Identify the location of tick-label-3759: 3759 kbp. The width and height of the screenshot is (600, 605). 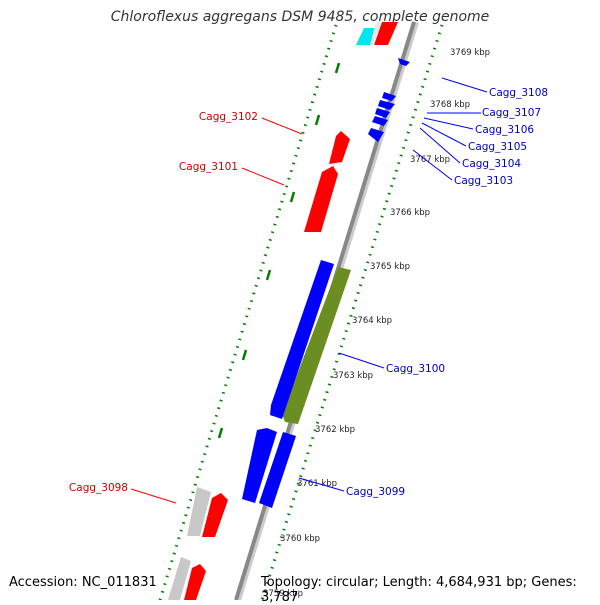
(283, 594).